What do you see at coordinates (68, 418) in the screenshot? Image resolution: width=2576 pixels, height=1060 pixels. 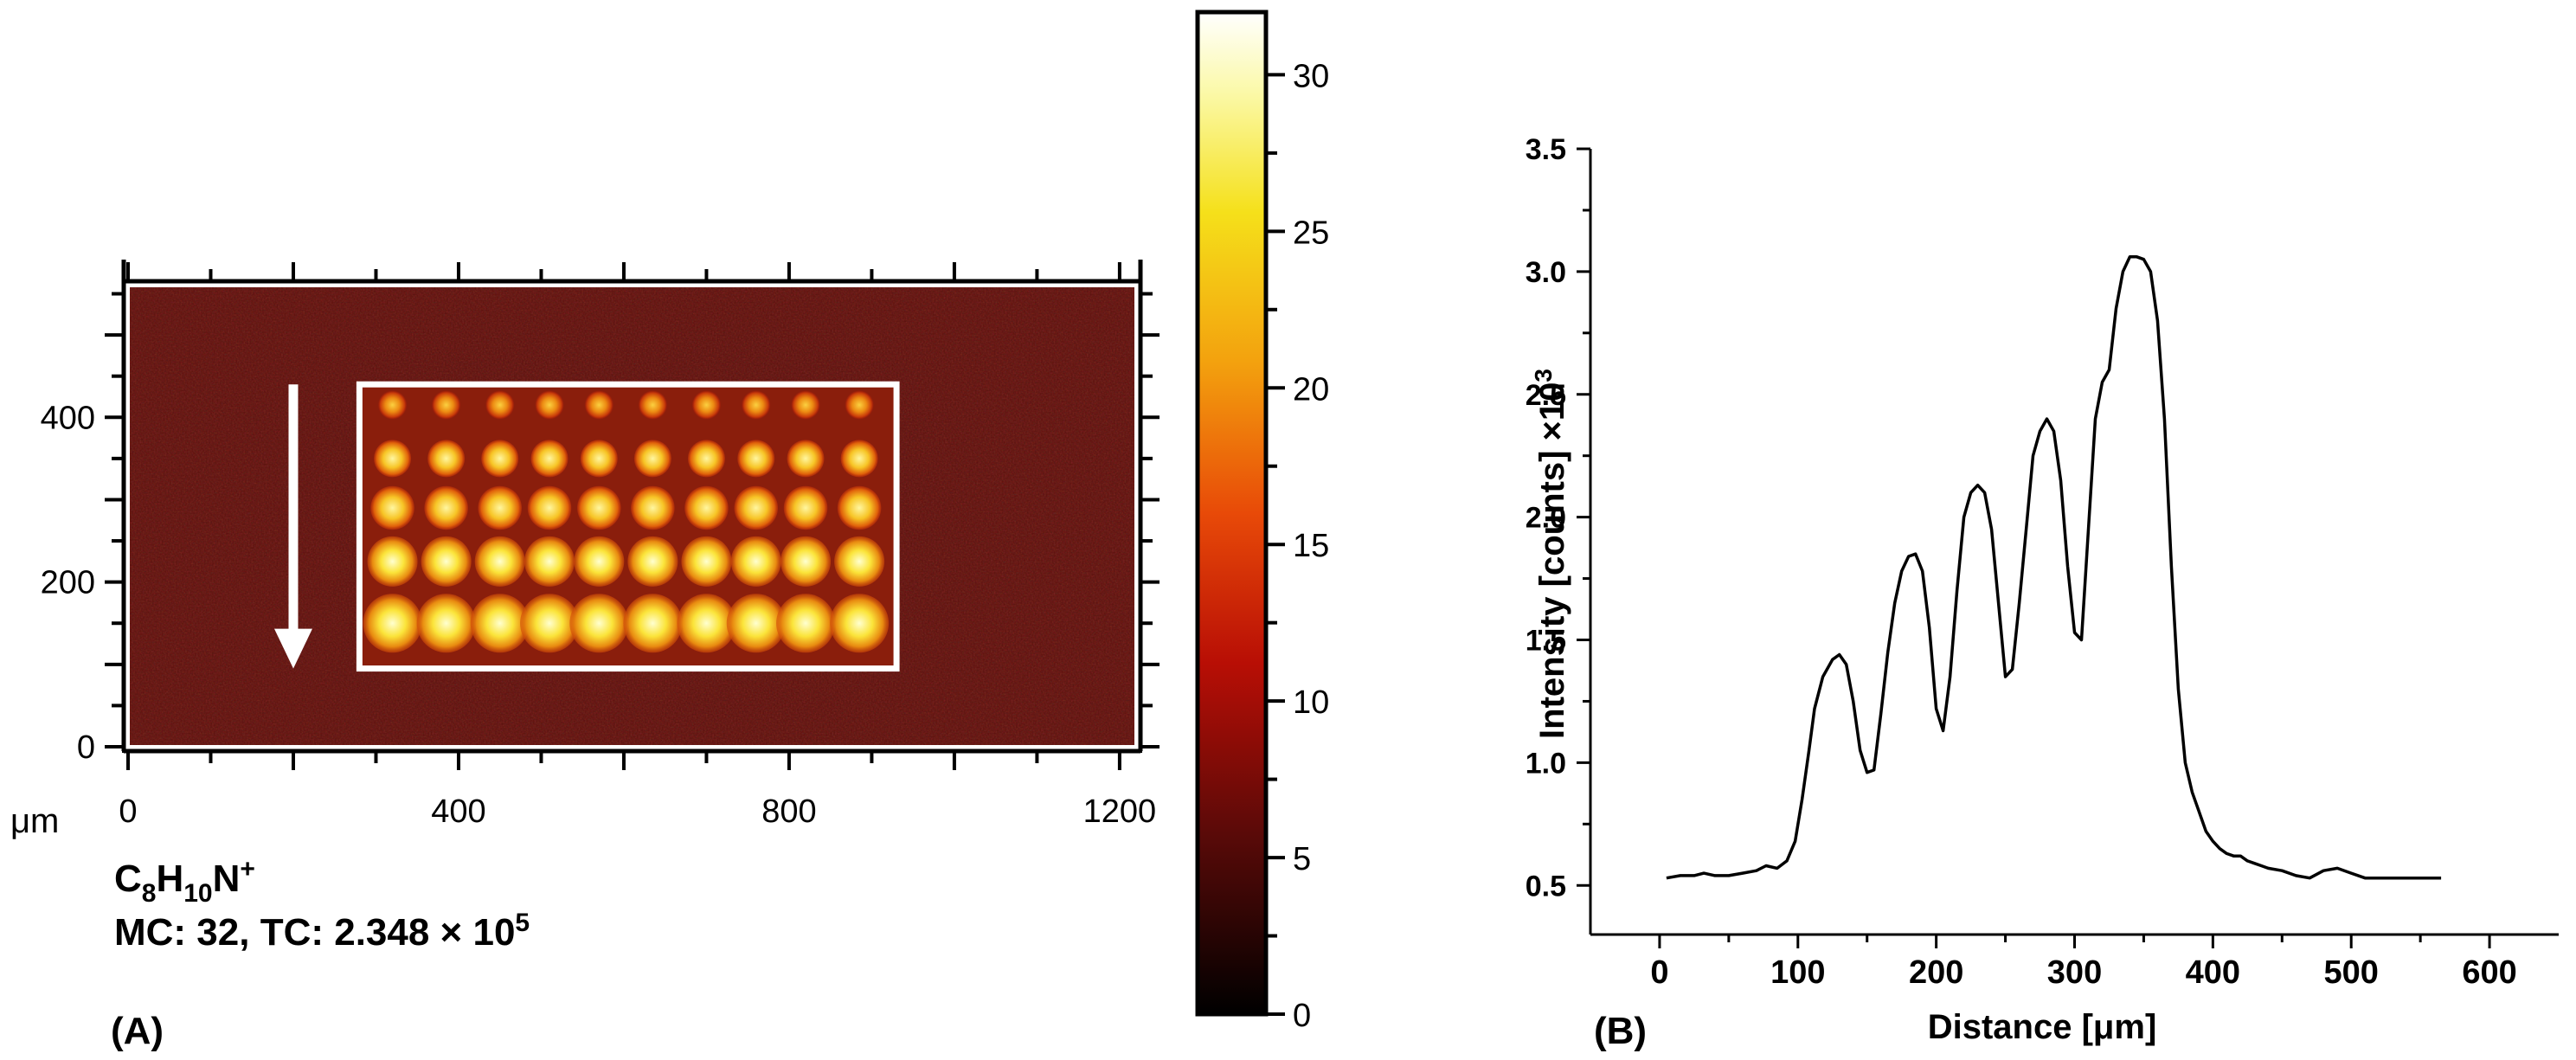 I see `y-tick-label: 400` at bounding box center [68, 418].